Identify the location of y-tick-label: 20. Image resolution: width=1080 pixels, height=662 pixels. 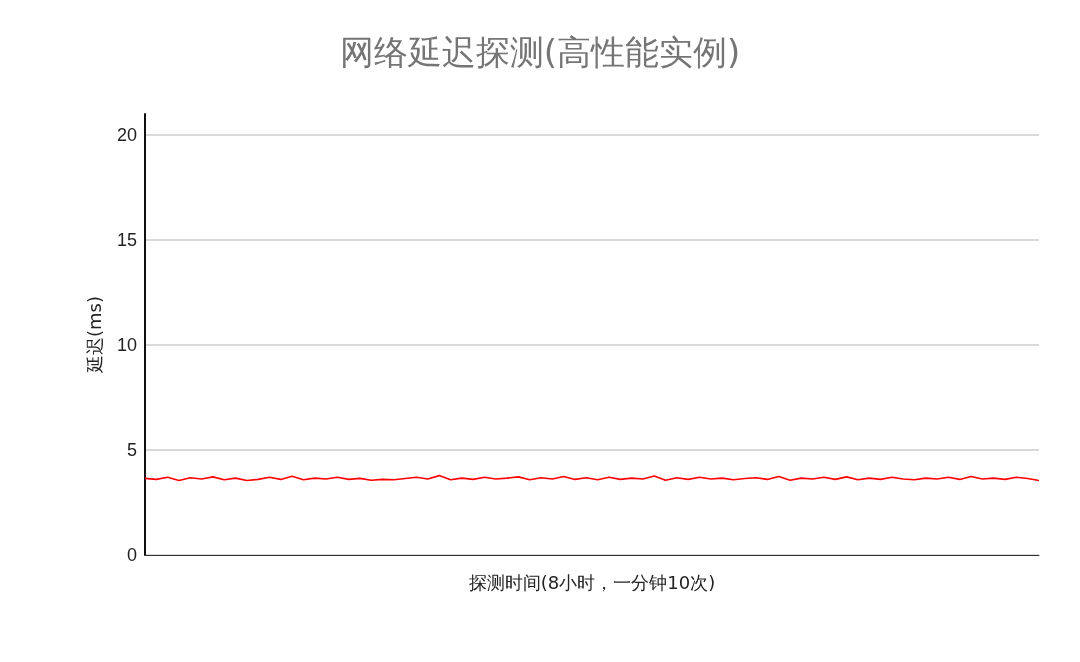
(126, 135).